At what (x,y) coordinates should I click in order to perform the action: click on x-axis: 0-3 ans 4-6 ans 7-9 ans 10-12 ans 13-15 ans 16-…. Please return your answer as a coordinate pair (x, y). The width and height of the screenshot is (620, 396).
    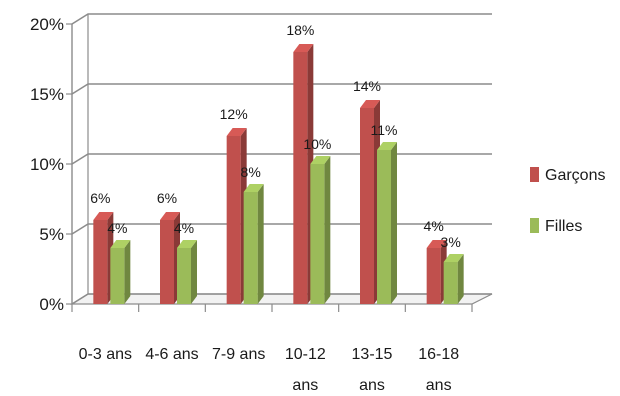
    Looking at the image, I should click on (272, 349).